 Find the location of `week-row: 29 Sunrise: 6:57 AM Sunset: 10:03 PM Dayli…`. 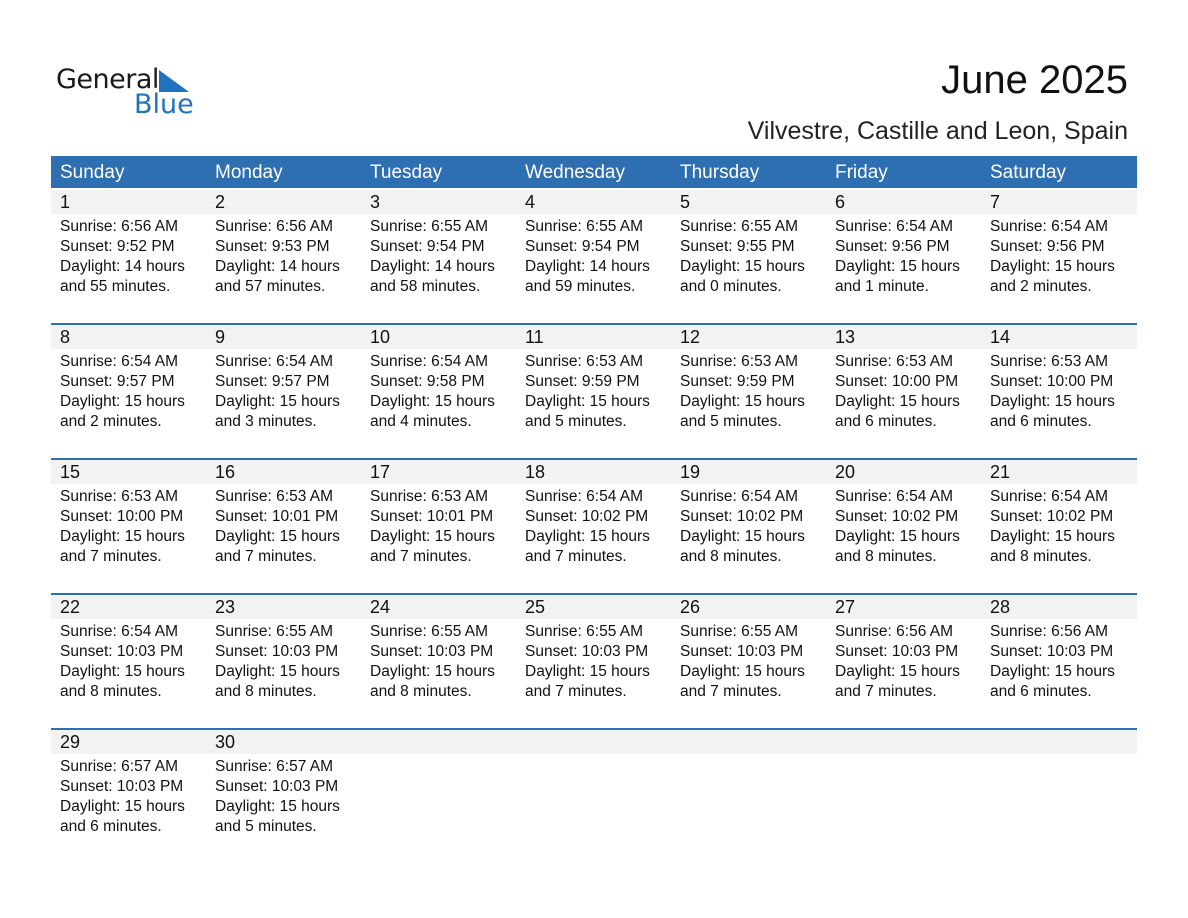

week-row: 29 Sunrise: 6:57 AM Sunset: 10:03 PM Dayli… is located at coordinates (594, 796).